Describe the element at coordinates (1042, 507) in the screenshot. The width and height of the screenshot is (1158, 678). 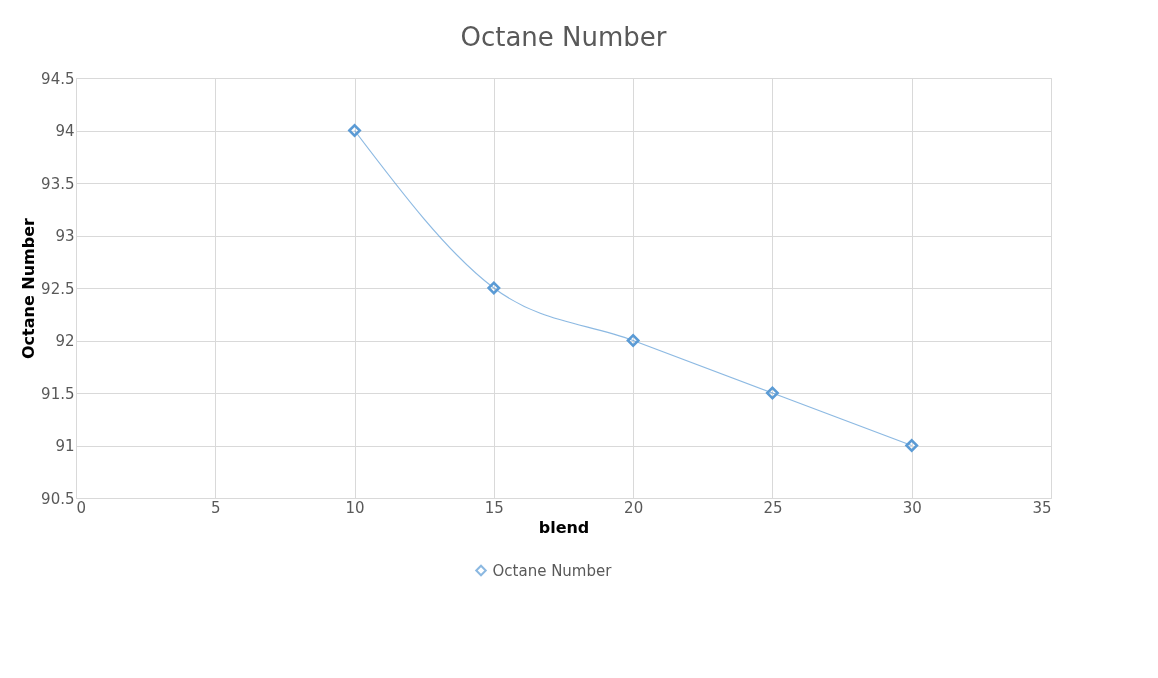
I see `x-tick-label: 35` at that location.